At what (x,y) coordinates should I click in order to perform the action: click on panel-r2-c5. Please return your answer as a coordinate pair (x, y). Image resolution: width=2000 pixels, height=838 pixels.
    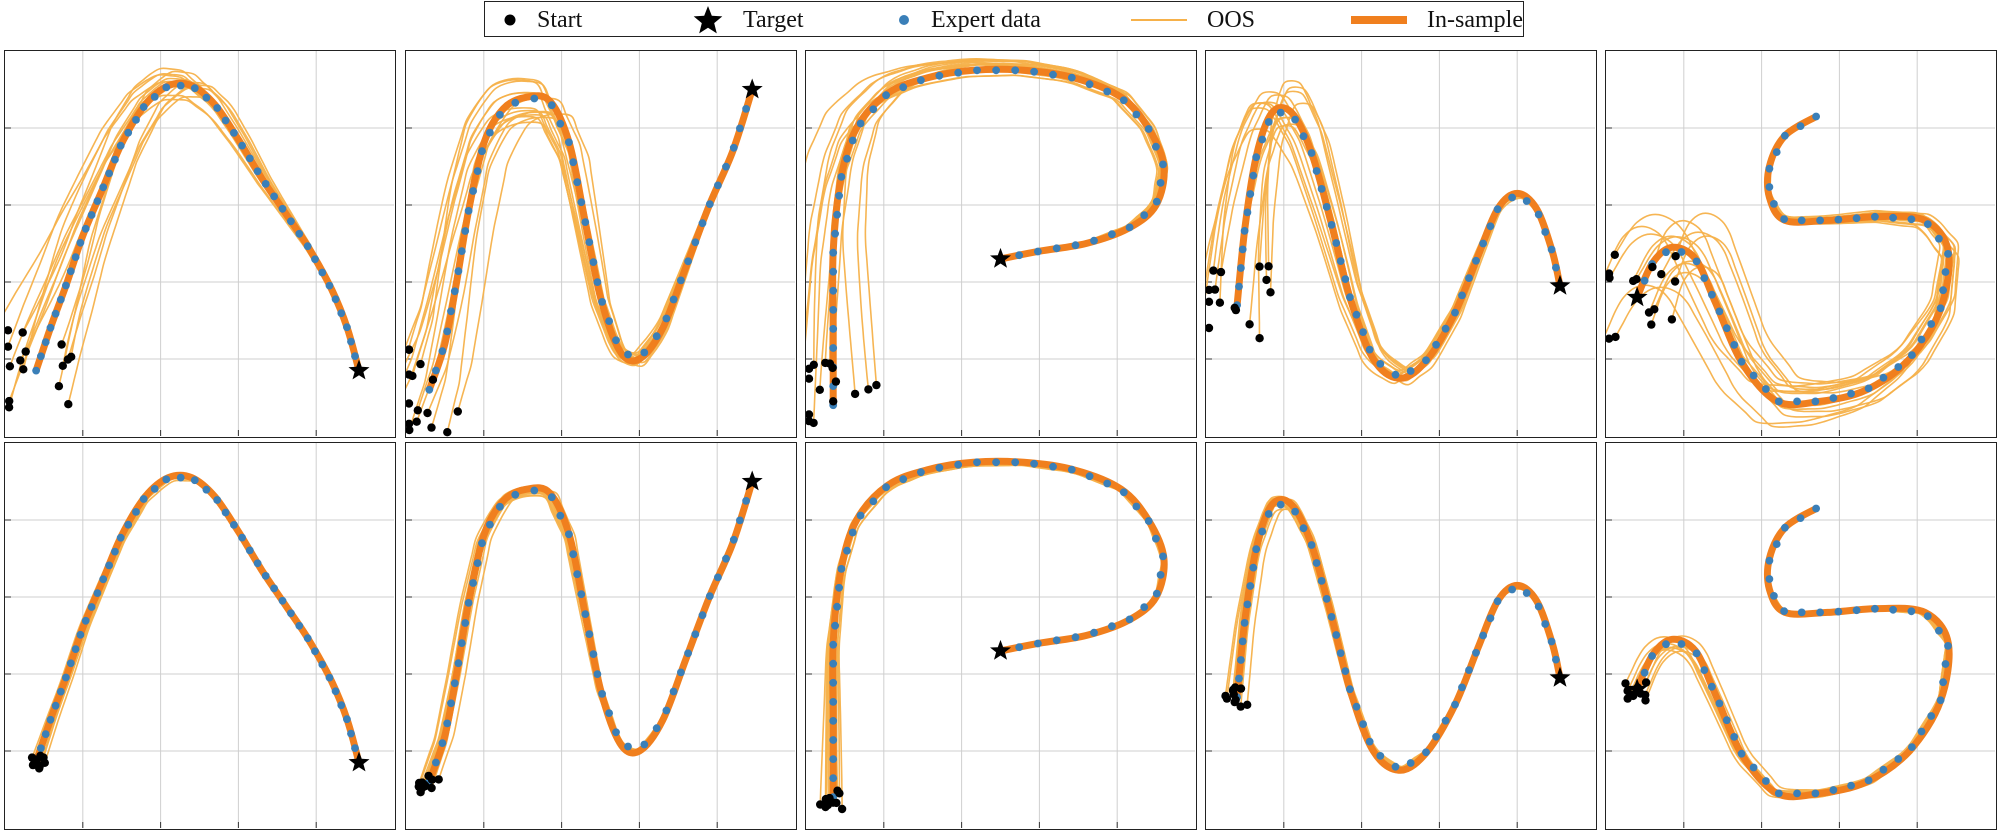
    Looking at the image, I should click on (1801, 636).